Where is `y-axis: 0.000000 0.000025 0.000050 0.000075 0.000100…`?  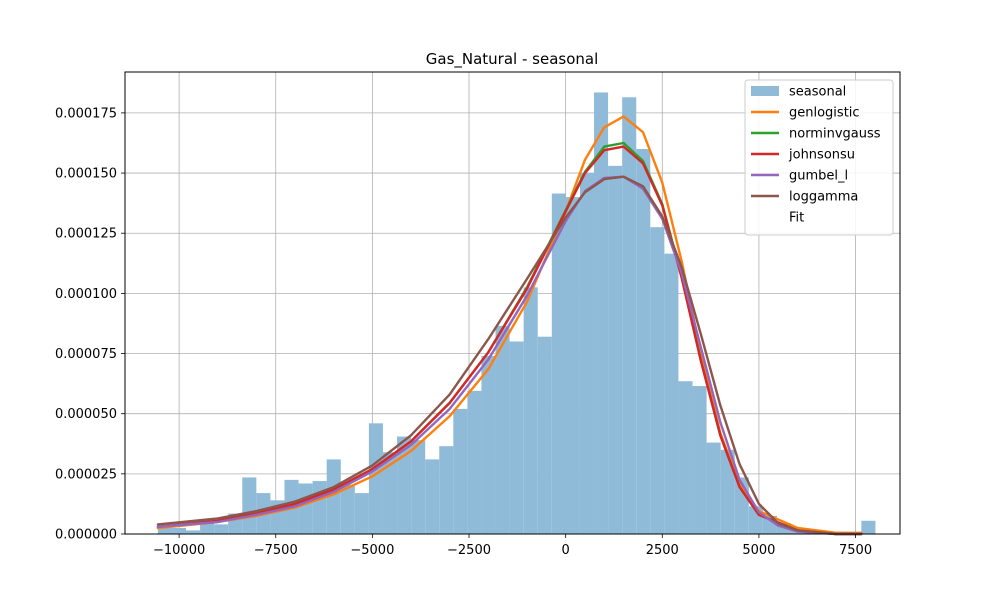
y-axis: 0.000000 0.000025 0.000050 0.000075 0.000100… is located at coordinates (90, 324).